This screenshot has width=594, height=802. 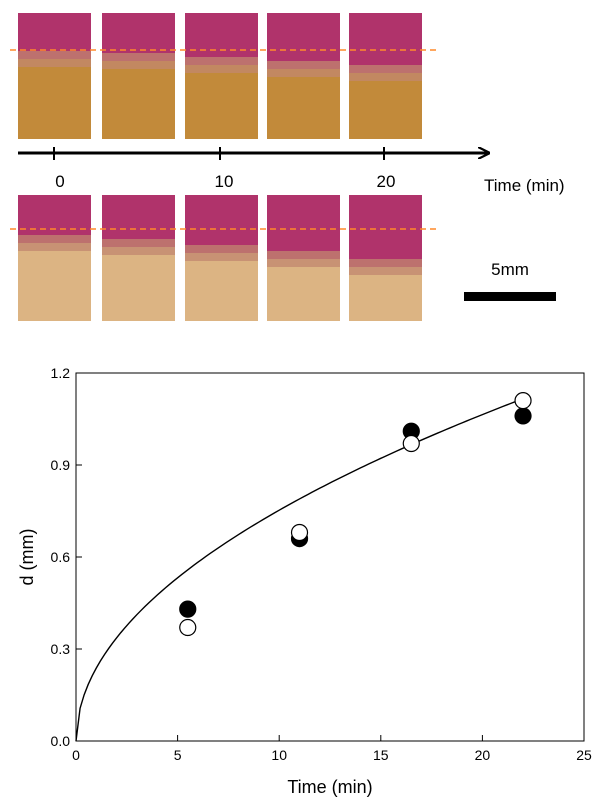 What do you see at coordinates (279, 755) in the screenshot?
I see `x-tick-label: 10` at bounding box center [279, 755].